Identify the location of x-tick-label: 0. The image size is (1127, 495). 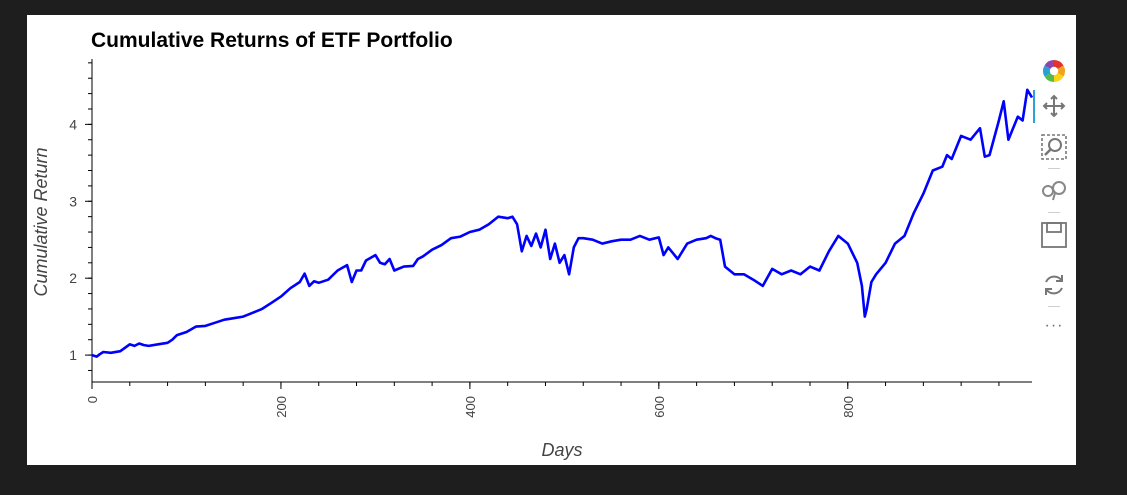
(92, 399).